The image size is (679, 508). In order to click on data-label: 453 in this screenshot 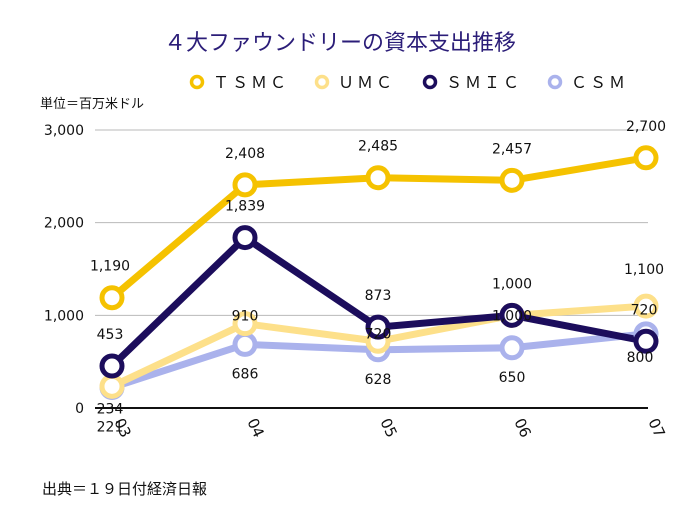, I will do `click(110, 335)`.